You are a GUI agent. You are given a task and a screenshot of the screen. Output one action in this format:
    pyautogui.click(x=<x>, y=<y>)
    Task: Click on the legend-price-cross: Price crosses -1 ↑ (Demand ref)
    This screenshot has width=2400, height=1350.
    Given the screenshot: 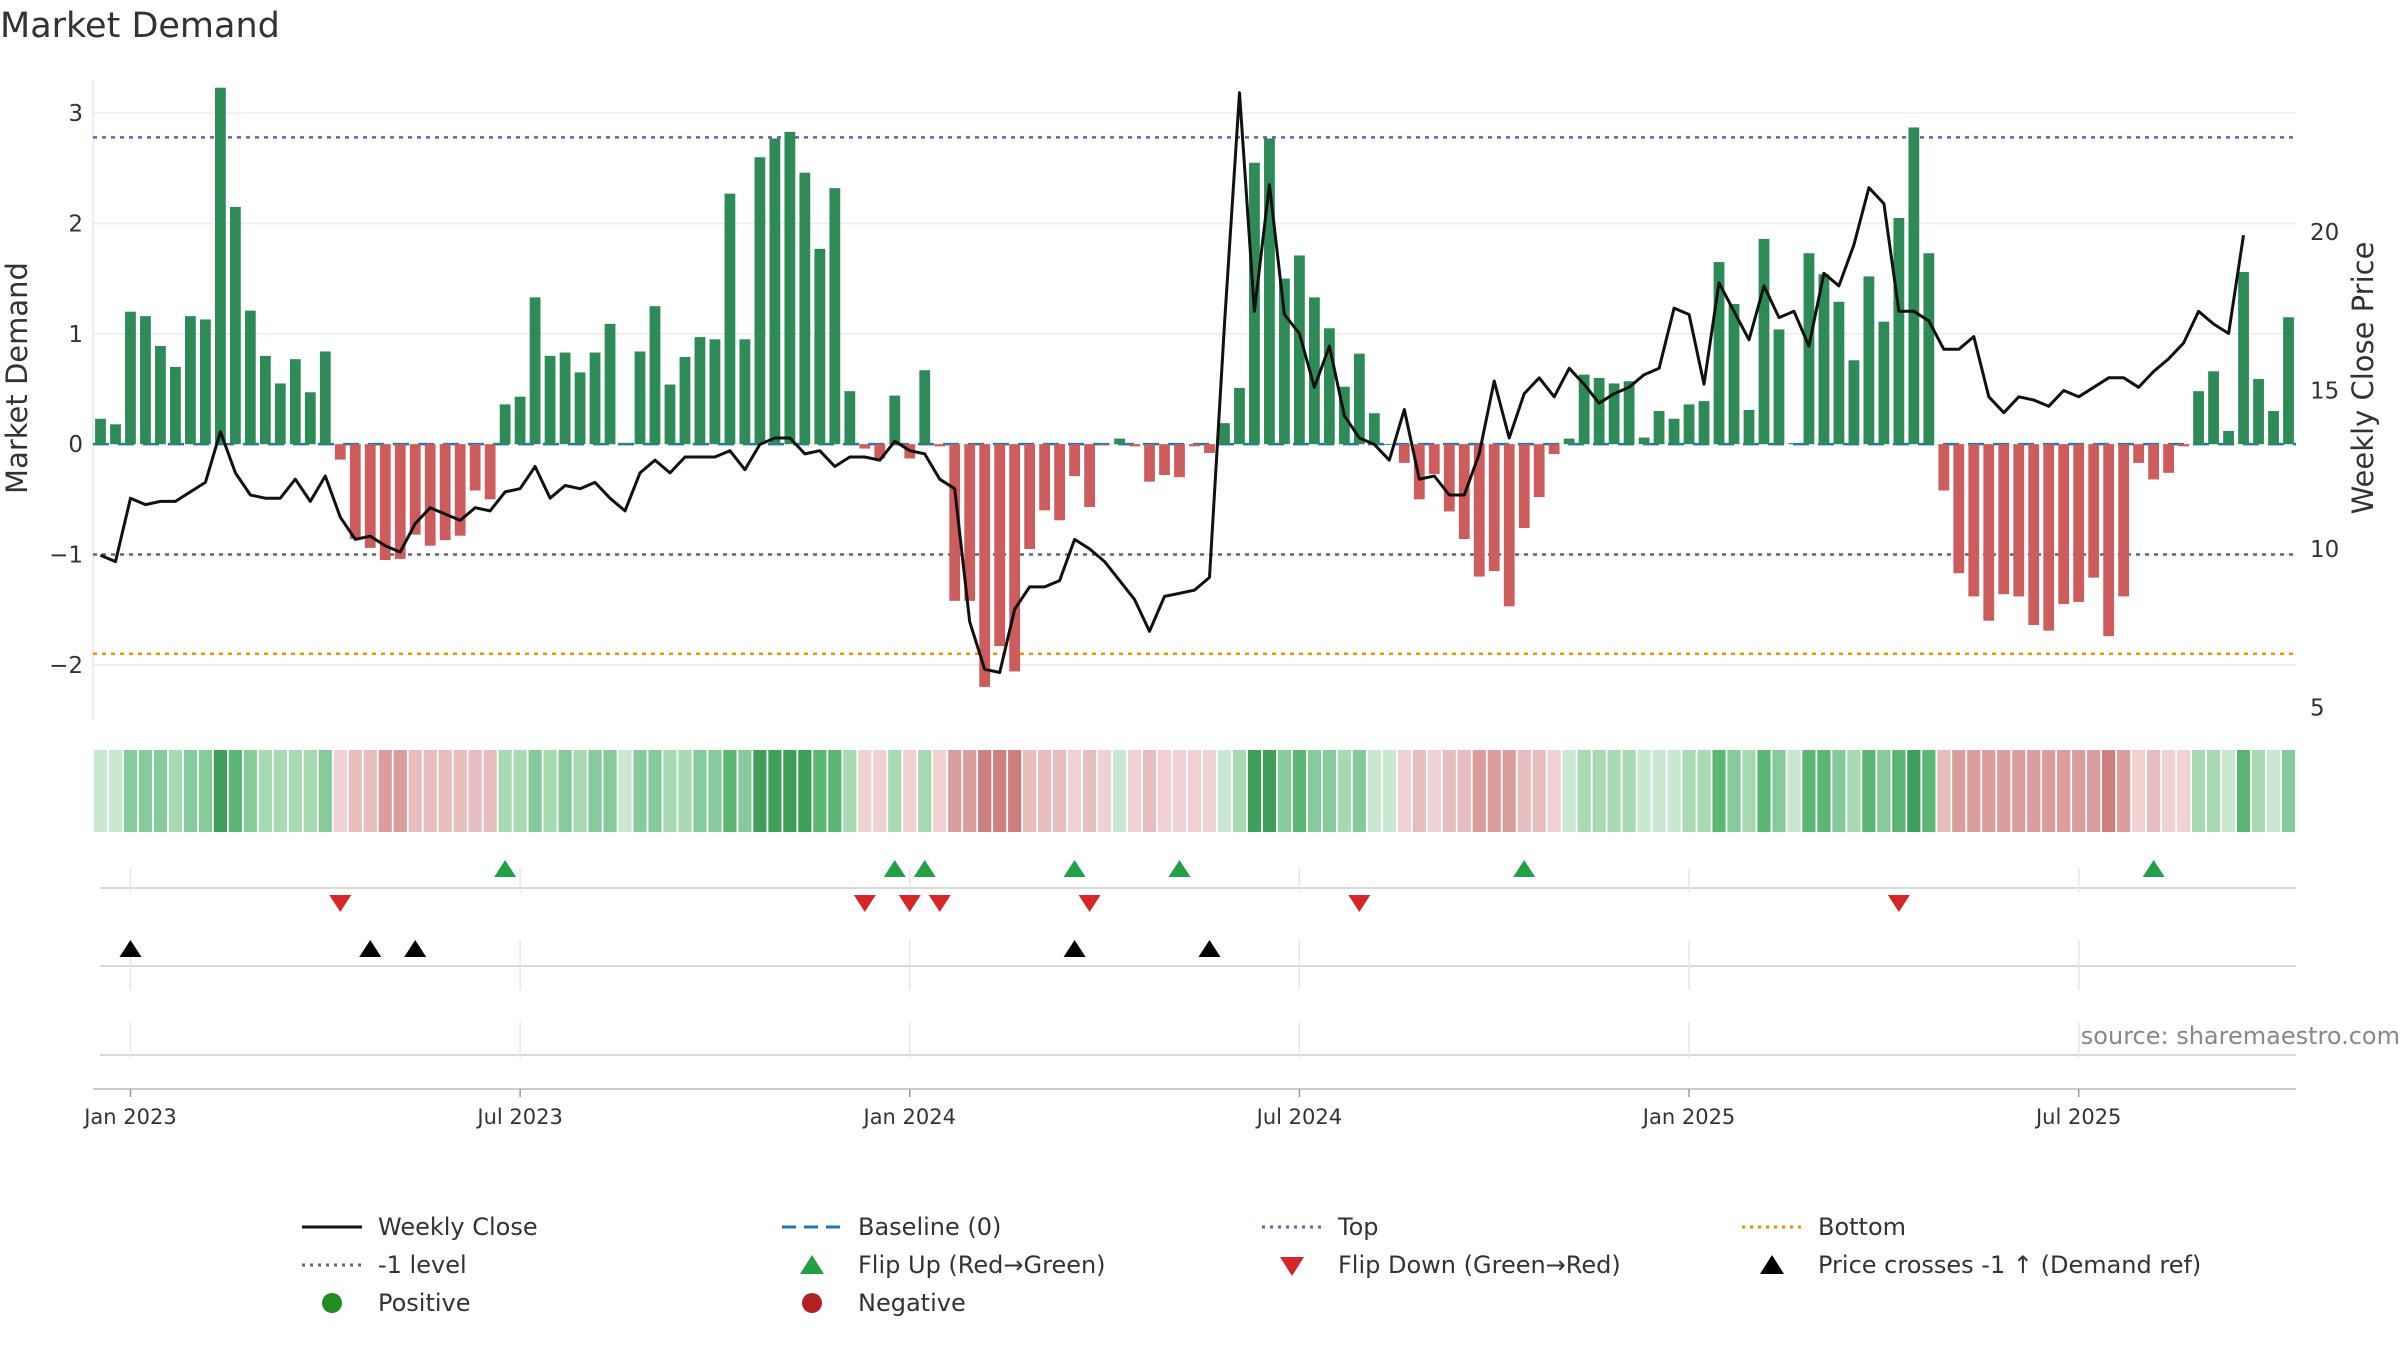 What is the action you would take?
    pyautogui.click(x=1970, y=1265)
    